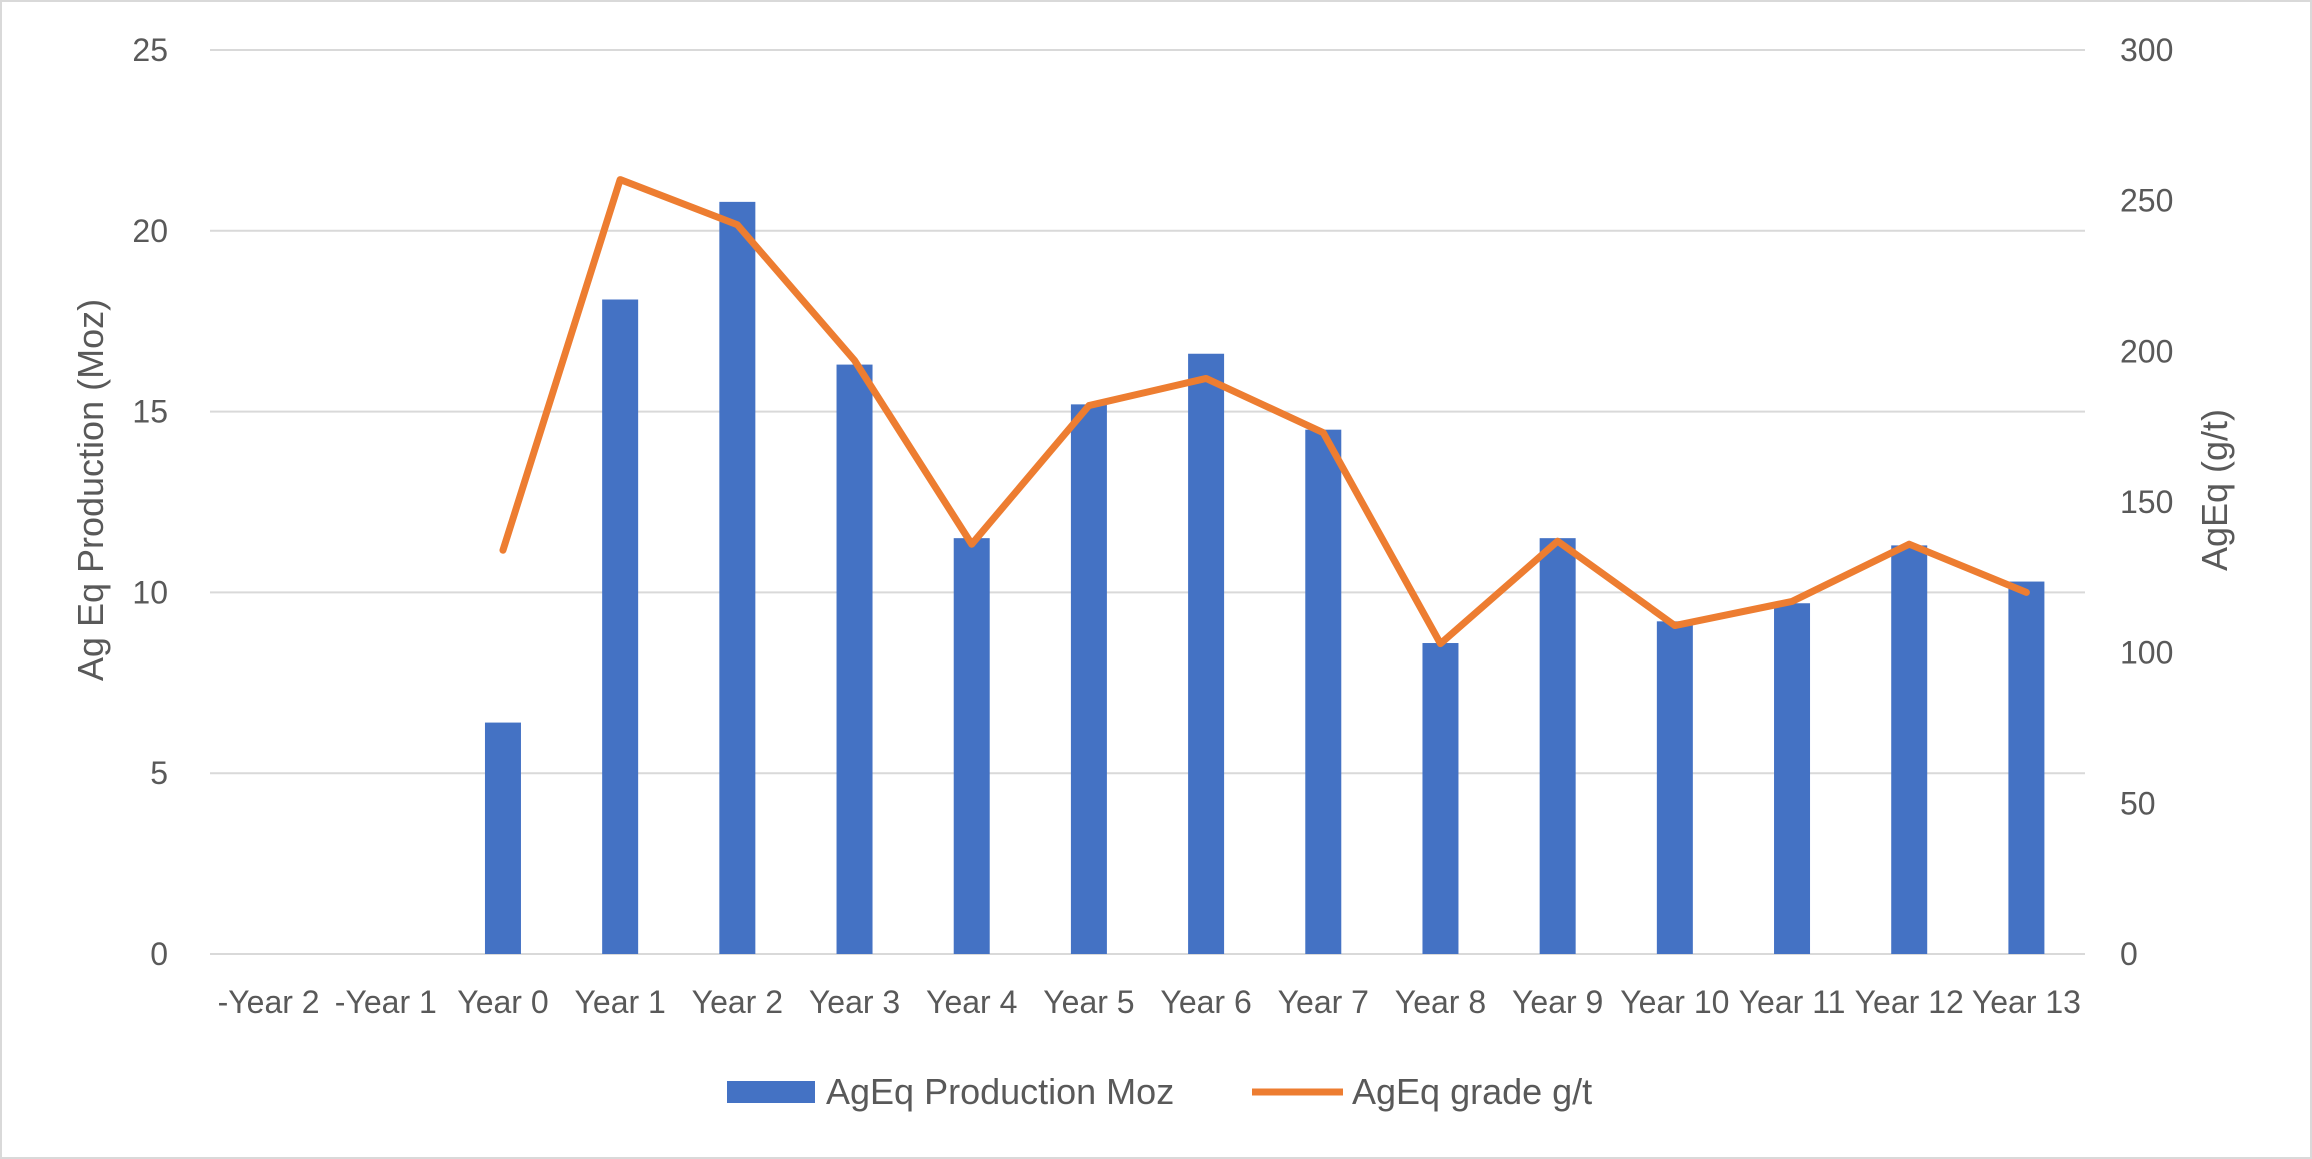 The height and width of the screenshot is (1159, 2312). Describe the element at coordinates (1909, 1002) in the screenshot. I see `x-tick-label: Year 12` at that location.